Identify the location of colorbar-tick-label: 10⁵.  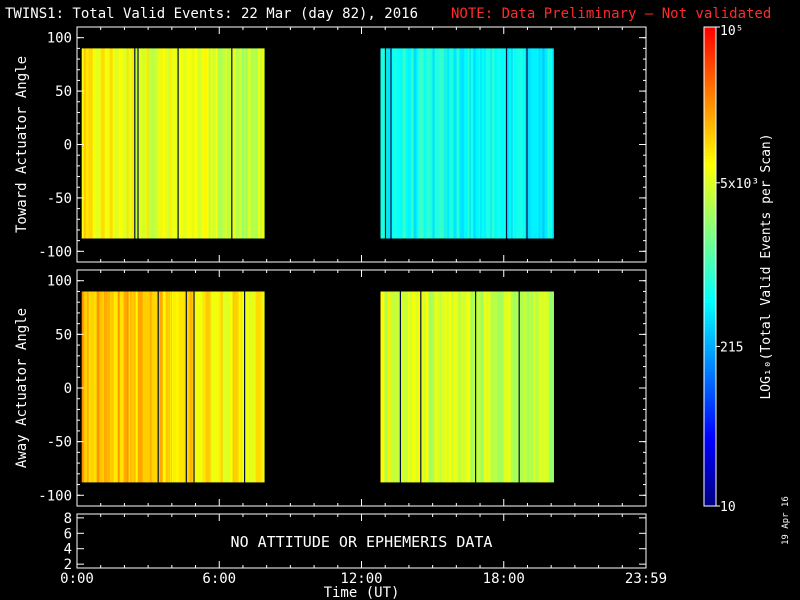
(731, 31).